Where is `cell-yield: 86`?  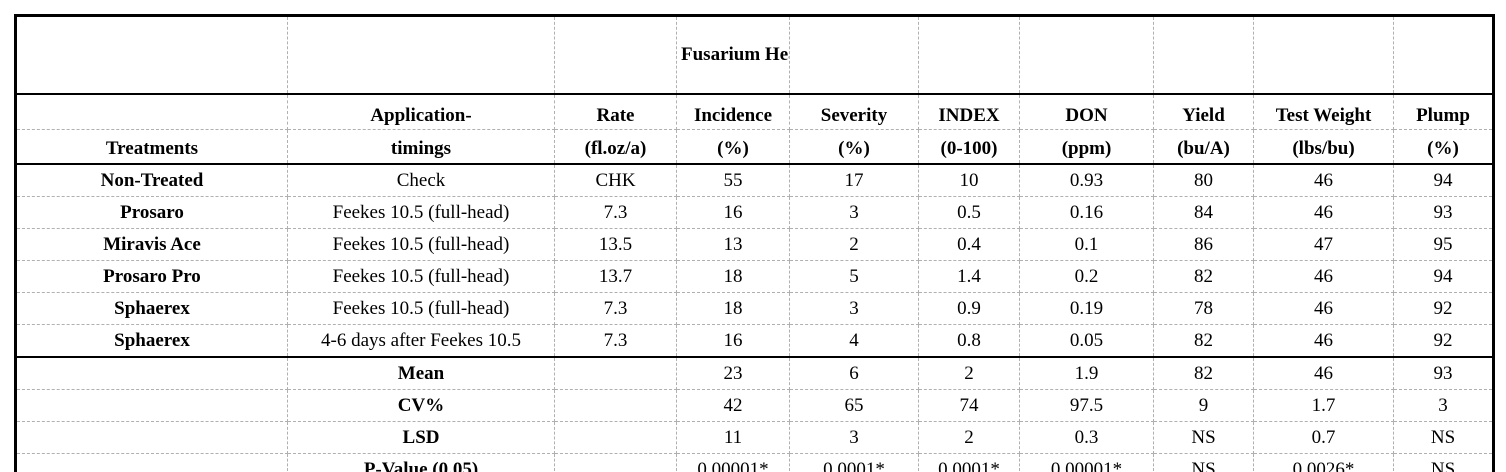
cell-yield: 86 is located at coordinates (1203, 244).